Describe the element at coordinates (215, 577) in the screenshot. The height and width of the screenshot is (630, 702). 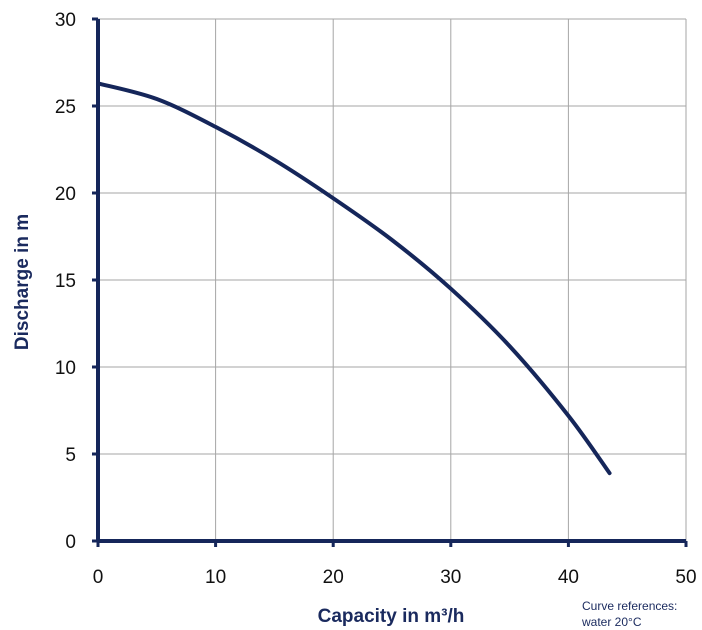
I see `x-tick-label: 10` at that location.